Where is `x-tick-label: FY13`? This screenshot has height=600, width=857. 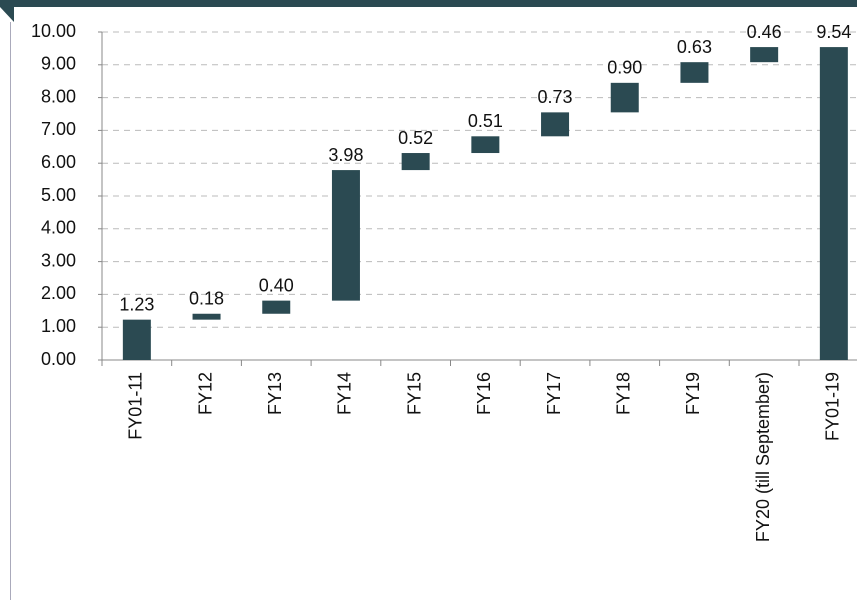
x-tick-label: FY13 is located at coordinates (275, 393).